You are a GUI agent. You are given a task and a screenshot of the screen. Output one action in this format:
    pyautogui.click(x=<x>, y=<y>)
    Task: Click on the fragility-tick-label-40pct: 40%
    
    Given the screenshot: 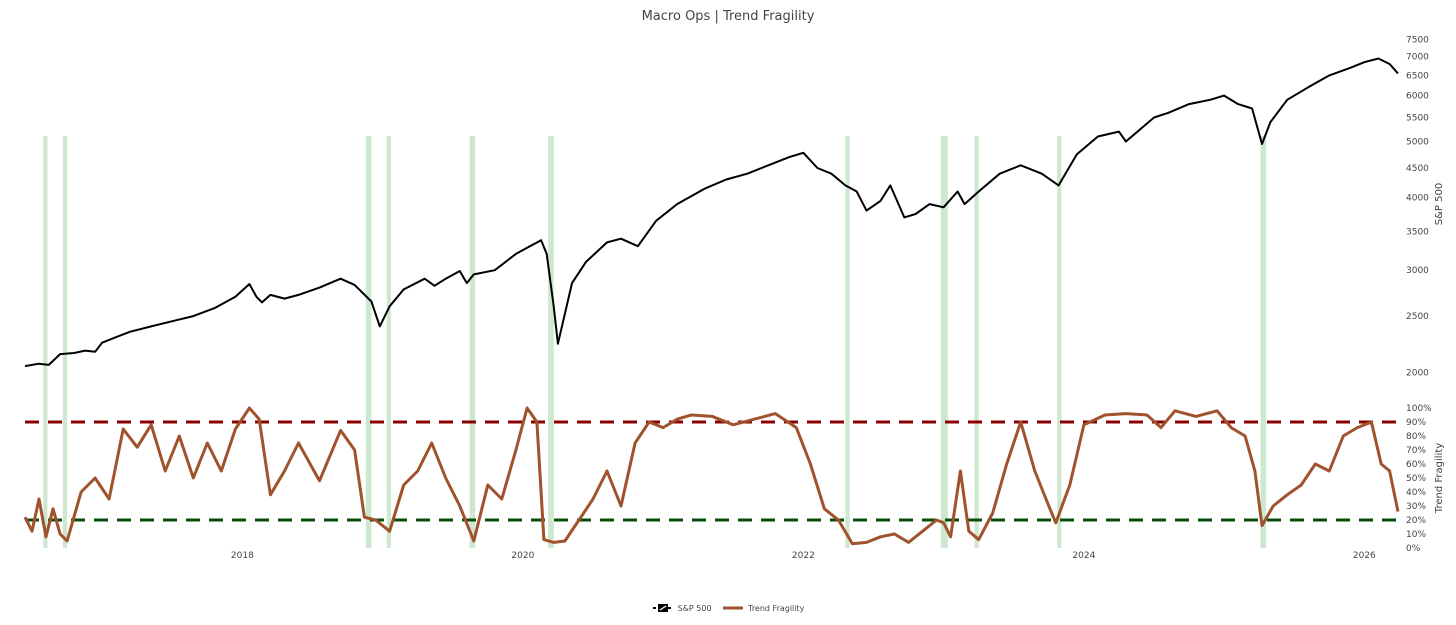 What is the action you would take?
    pyautogui.click(x=1416, y=493)
    